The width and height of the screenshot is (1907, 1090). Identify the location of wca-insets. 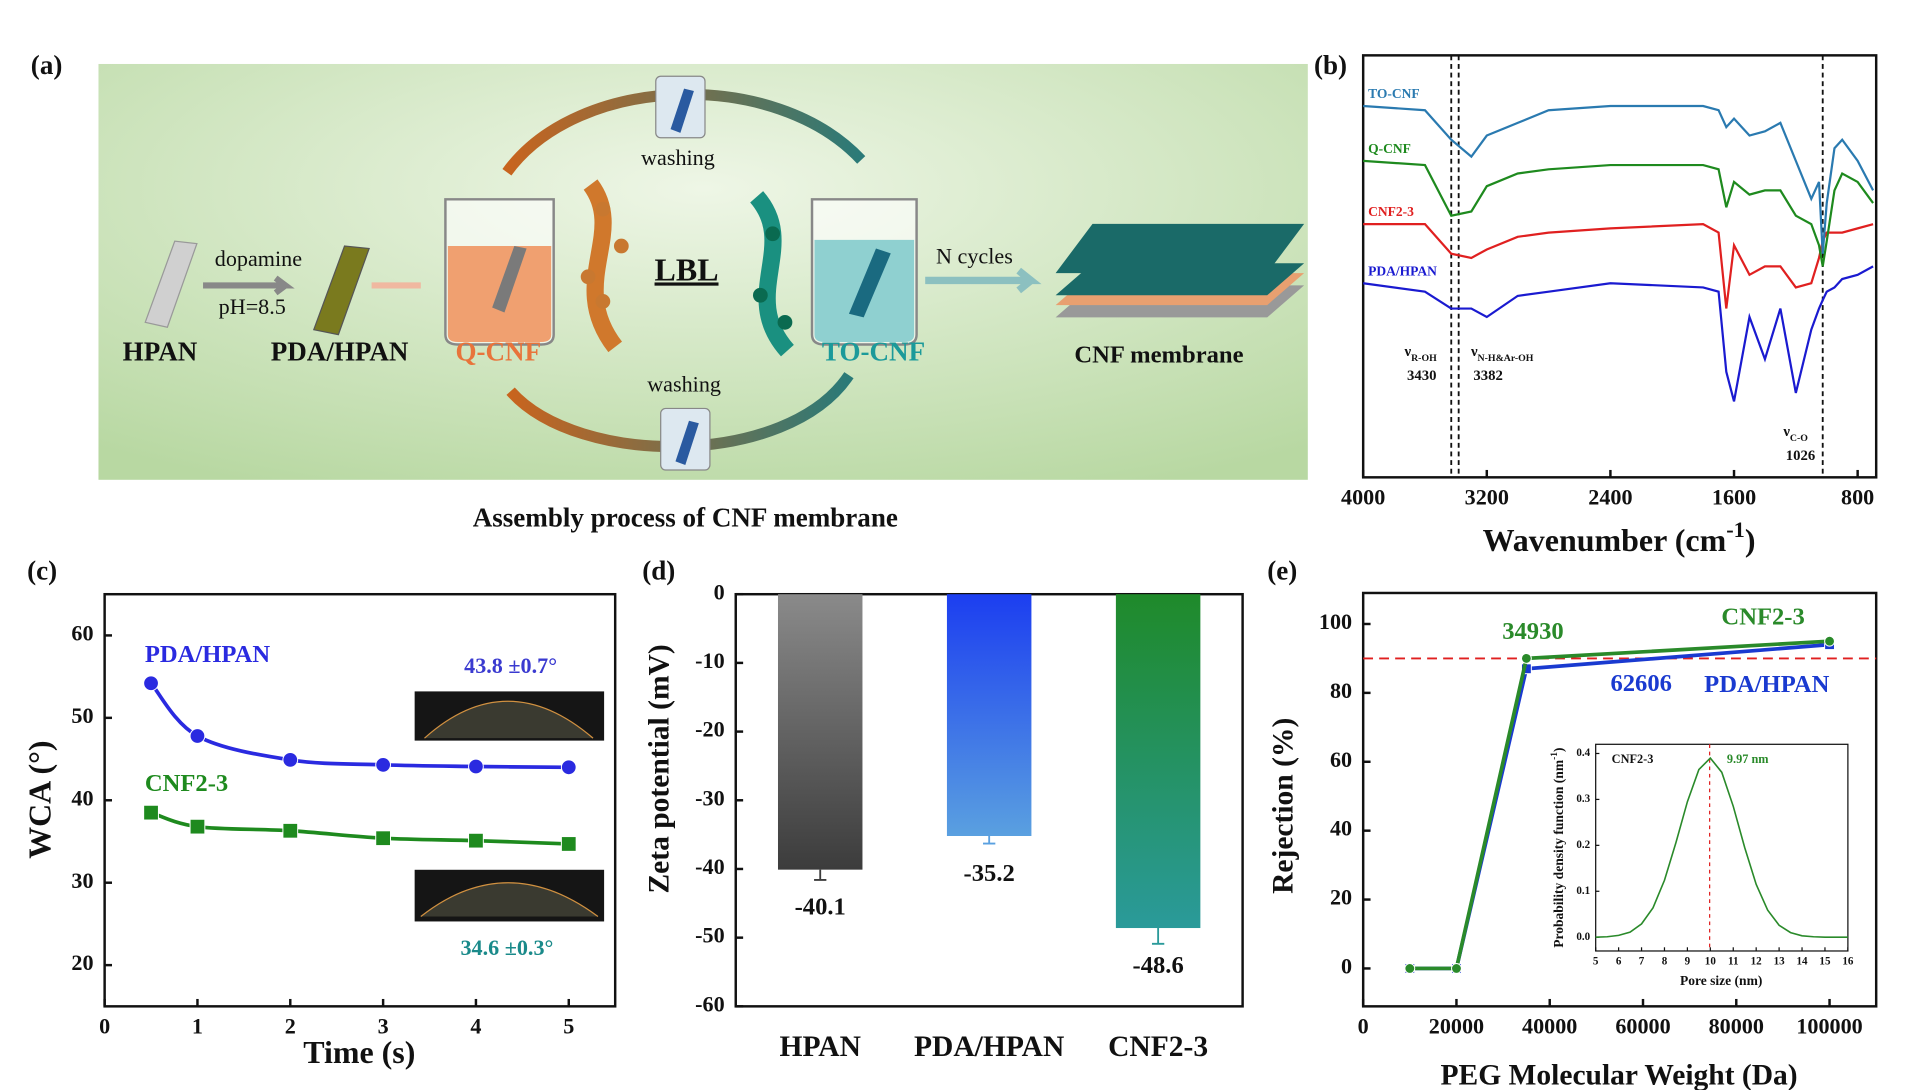
(509, 806).